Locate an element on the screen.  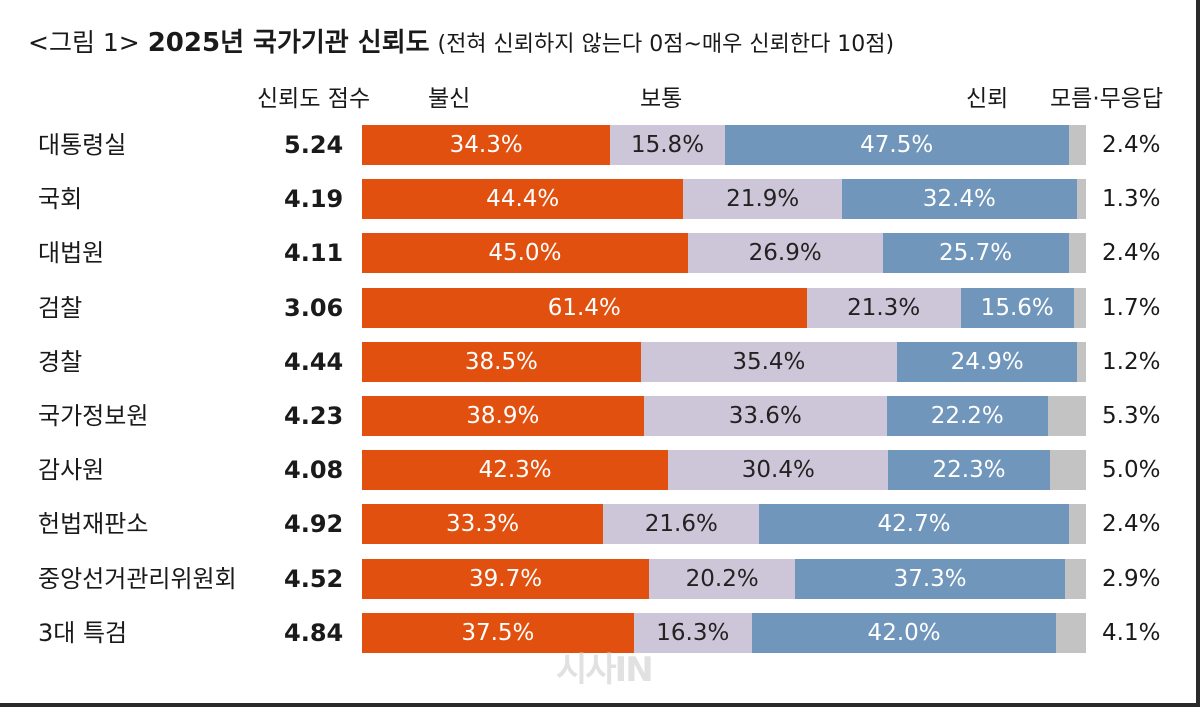
data-label: 45.0% is located at coordinates (525, 253).